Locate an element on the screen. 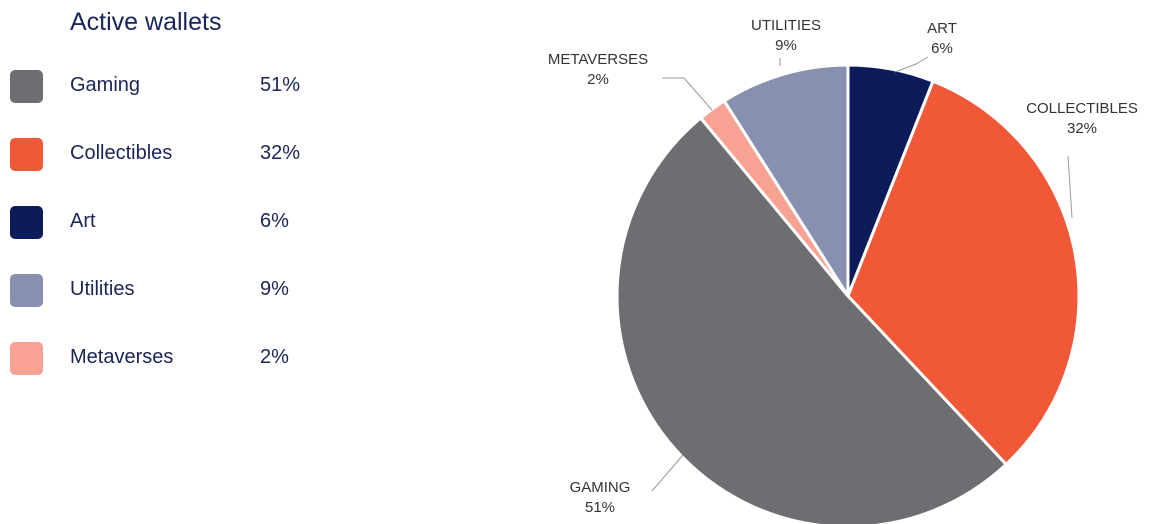 The width and height of the screenshot is (1165, 524). slice-label-art: ART is located at coordinates (942, 28).